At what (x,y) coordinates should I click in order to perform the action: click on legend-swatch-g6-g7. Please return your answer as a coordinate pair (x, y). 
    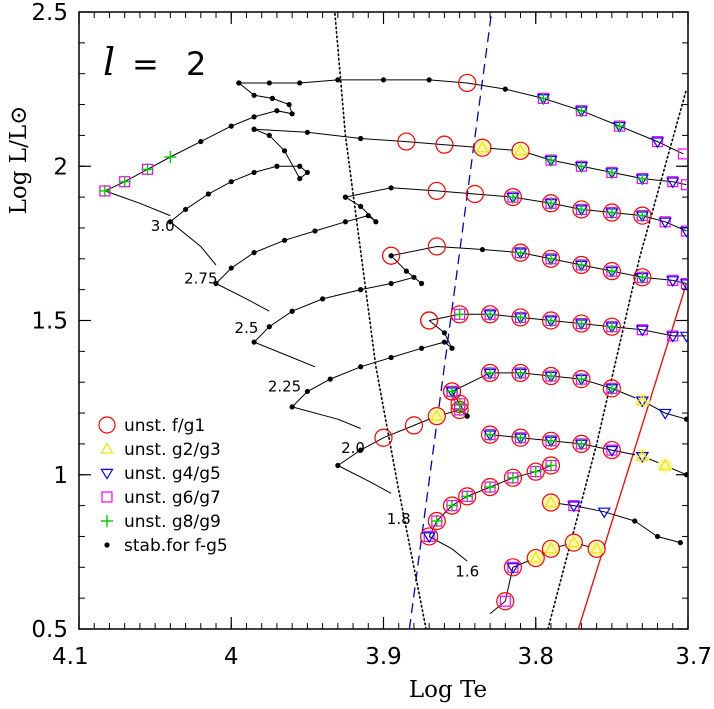
    Looking at the image, I should click on (107, 497).